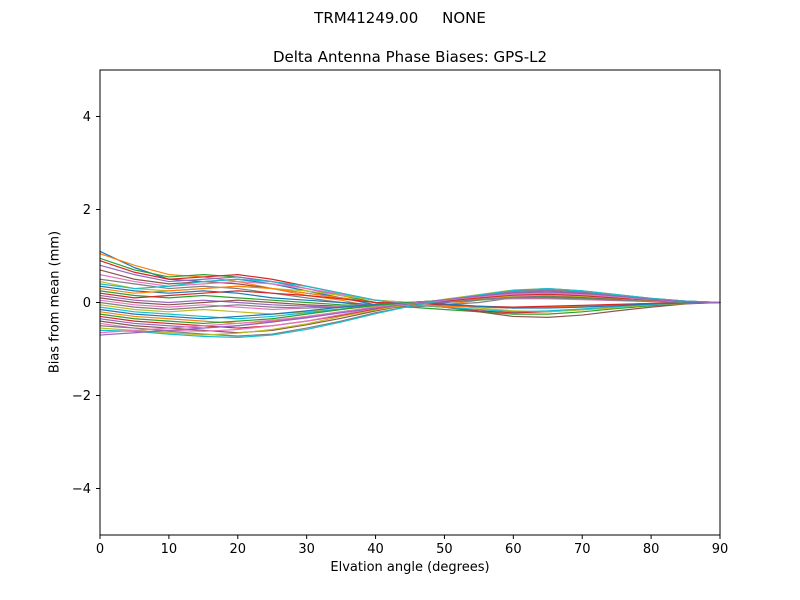 This screenshot has width=800, height=600. What do you see at coordinates (582, 549) in the screenshot?
I see `x-tick-label: 70` at bounding box center [582, 549].